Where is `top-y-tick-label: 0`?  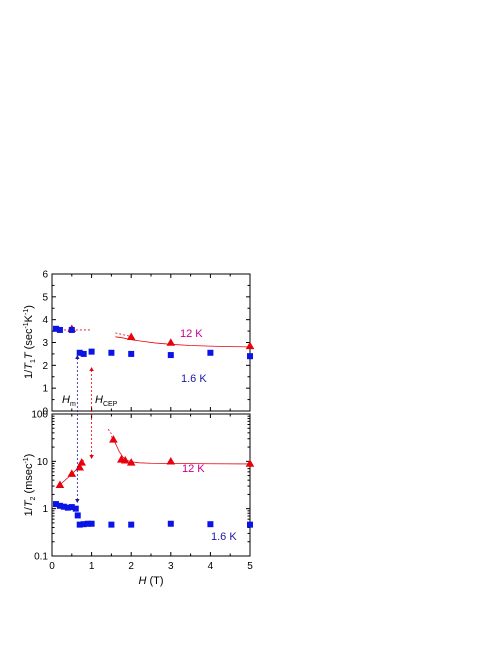
top-y-tick-label: 0 is located at coordinates (45, 412).